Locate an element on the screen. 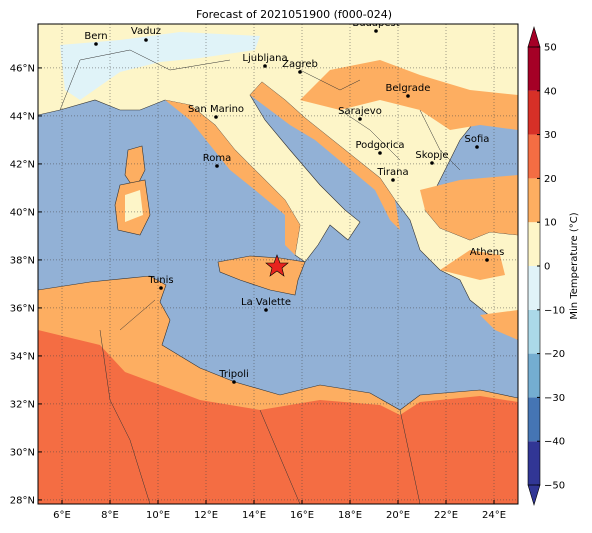 This screenshot has height=533, width=592. colorbar-arrow-top is located at coordinates (534, 36).